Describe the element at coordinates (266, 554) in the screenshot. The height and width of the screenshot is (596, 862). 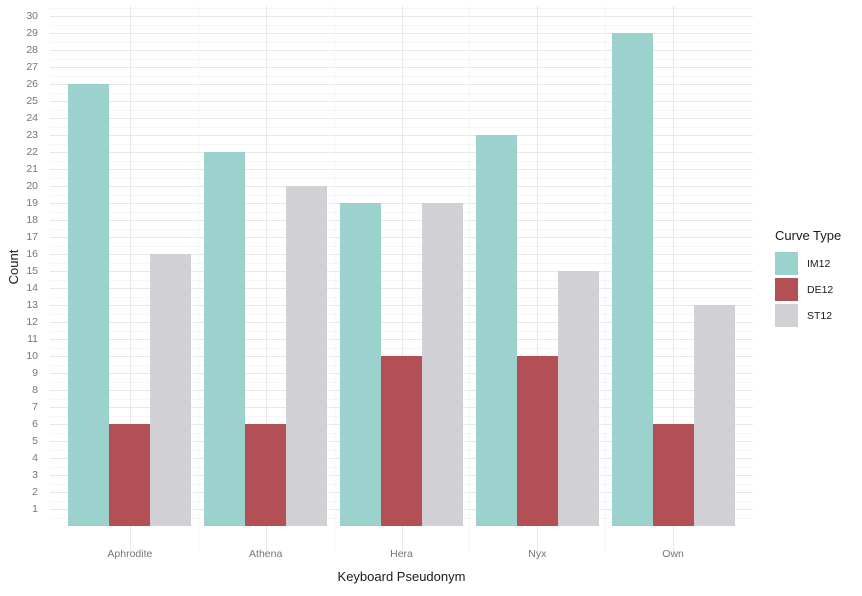
I see `x-tick-label: Athena` at that location.